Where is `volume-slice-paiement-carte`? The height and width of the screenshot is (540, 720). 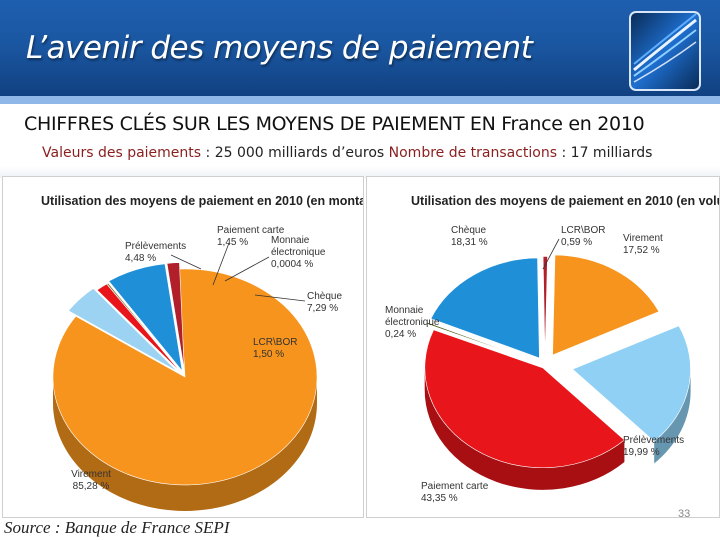
volume-slice-paiement-carte is located at coordinates (524, 409).